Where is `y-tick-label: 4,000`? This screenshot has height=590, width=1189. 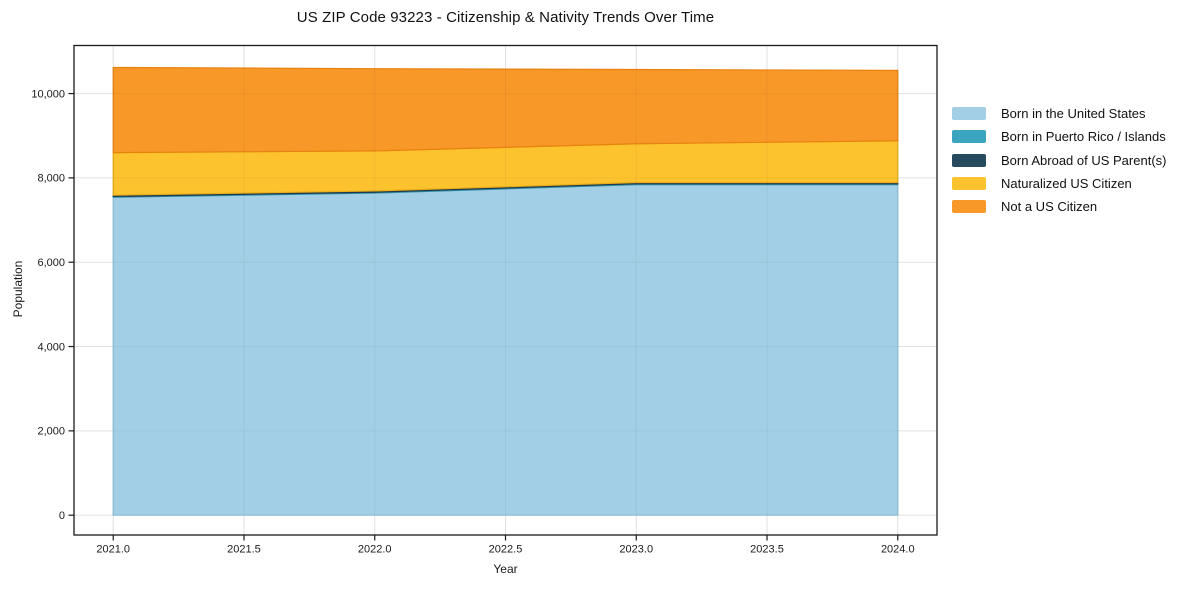
y-tick-label: 4,000 is located at coordinates (51, 347).